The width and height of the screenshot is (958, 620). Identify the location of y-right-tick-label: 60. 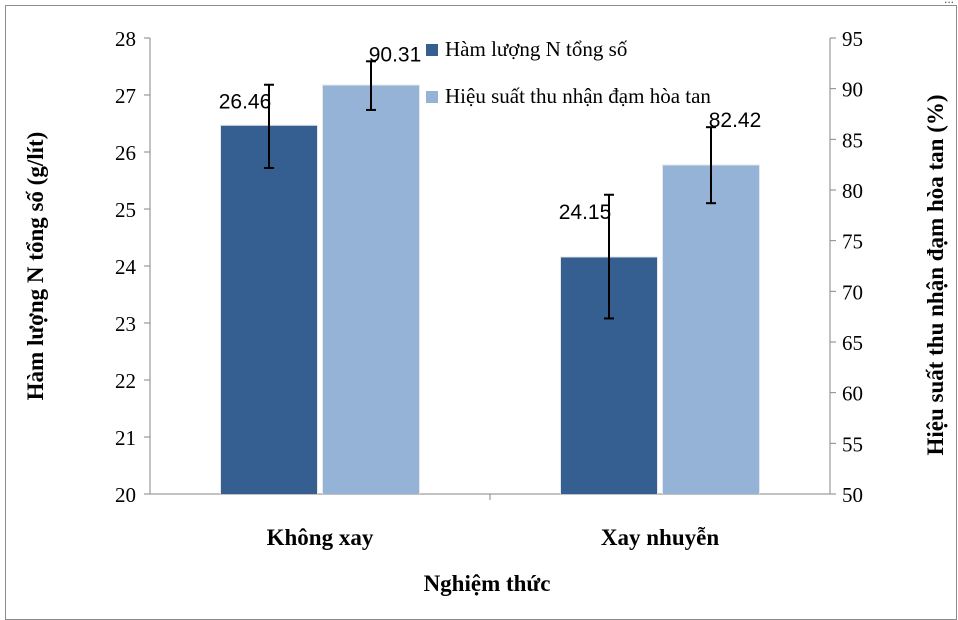
(852, 394).